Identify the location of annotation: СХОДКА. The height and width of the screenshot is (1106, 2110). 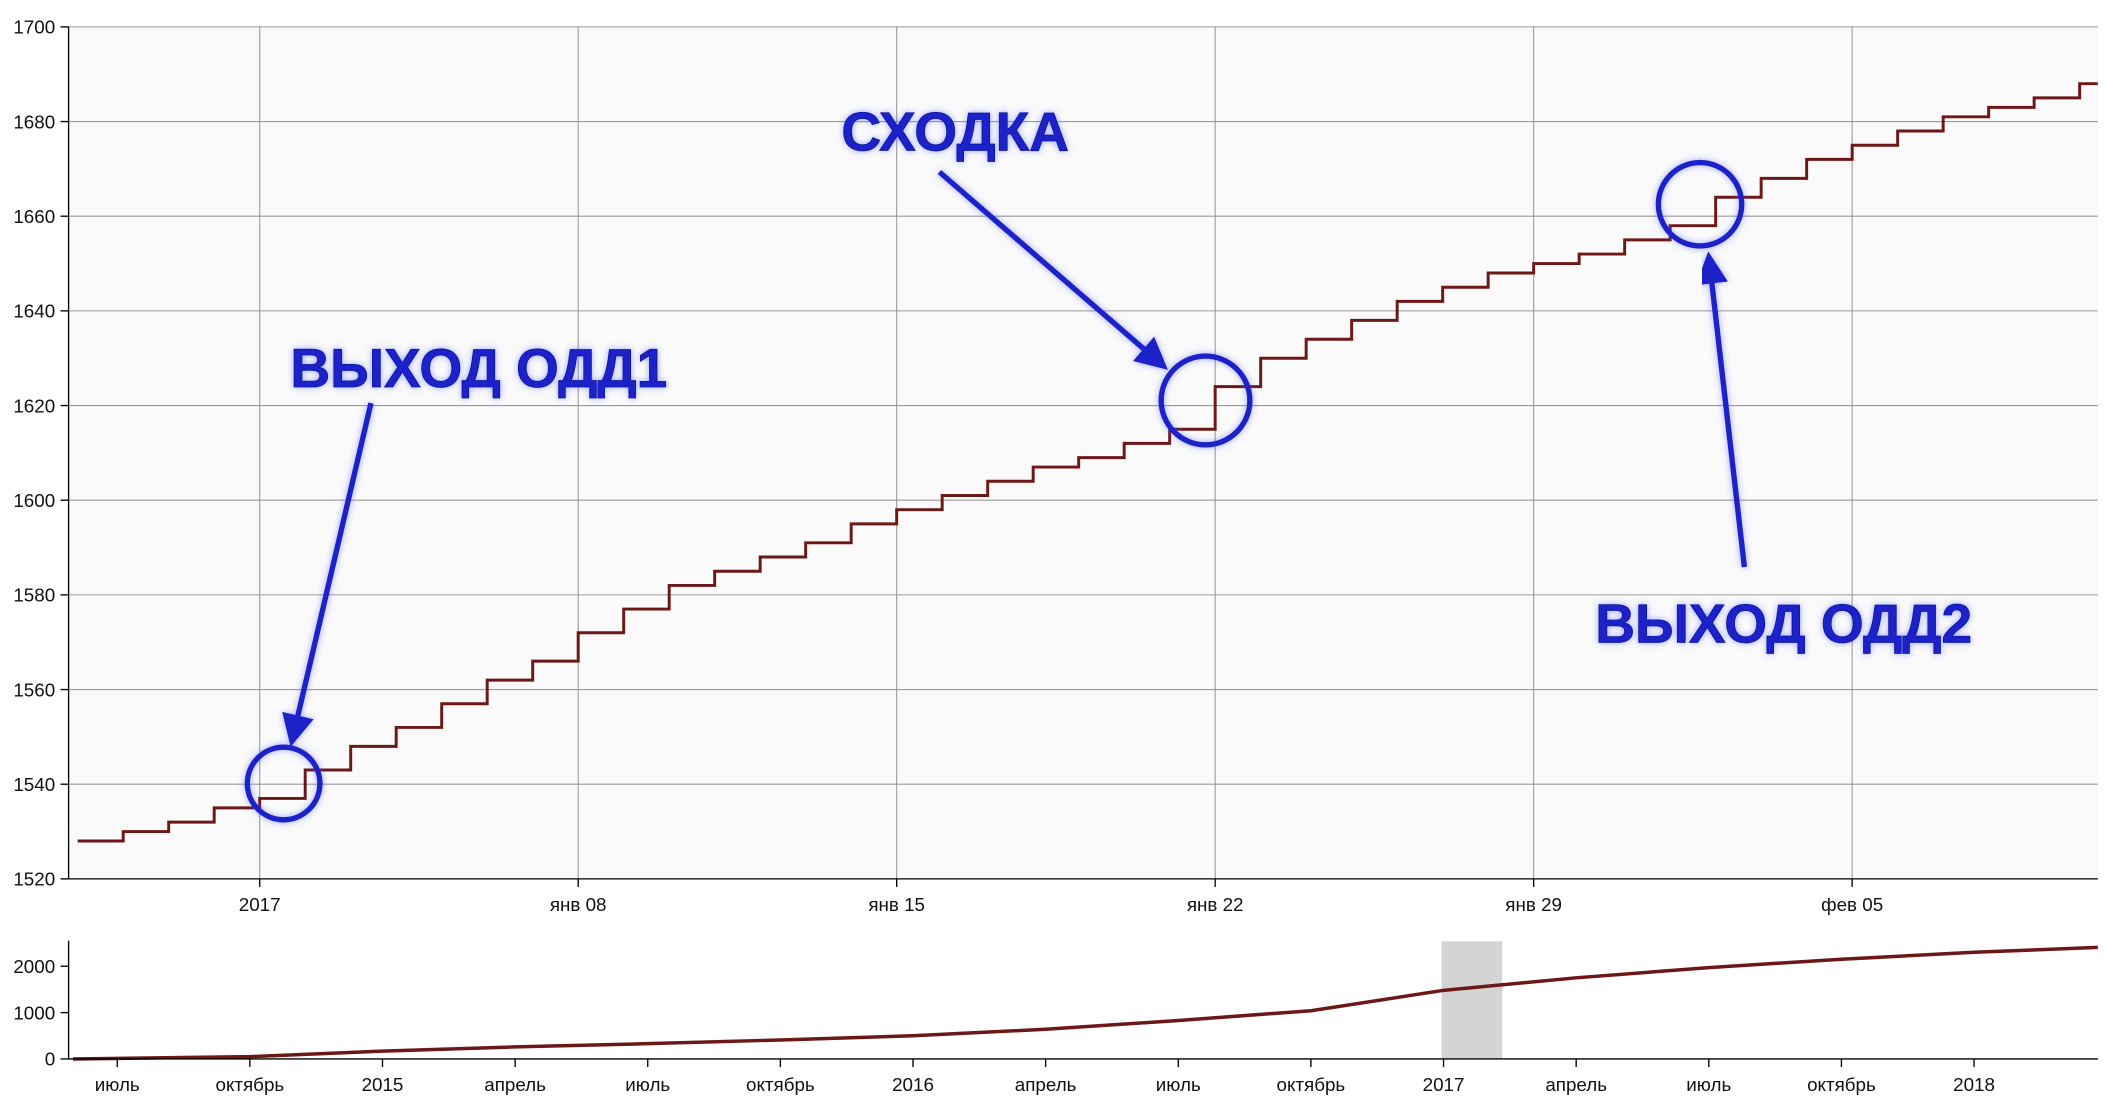
(955, 132).